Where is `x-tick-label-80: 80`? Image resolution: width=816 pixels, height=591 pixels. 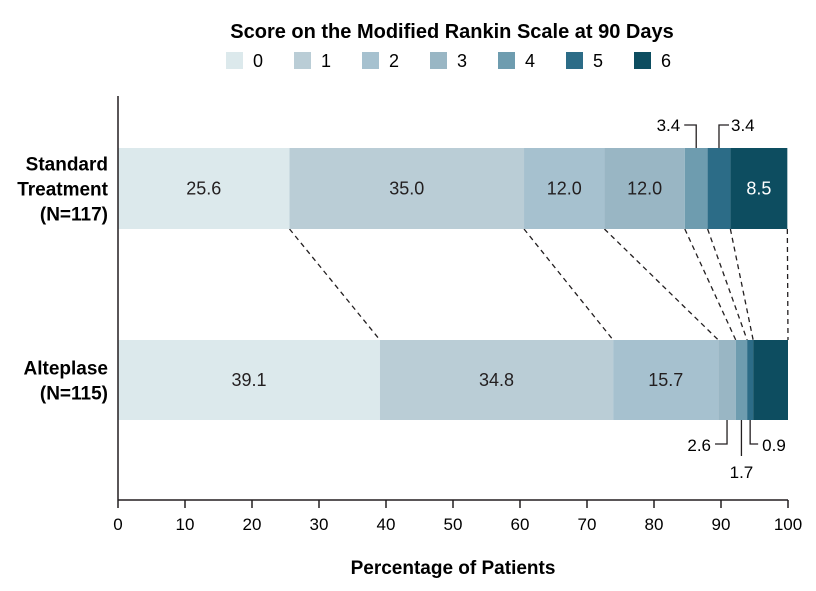 x-tick-label-80: 80 is located at coordinates (654, 524).